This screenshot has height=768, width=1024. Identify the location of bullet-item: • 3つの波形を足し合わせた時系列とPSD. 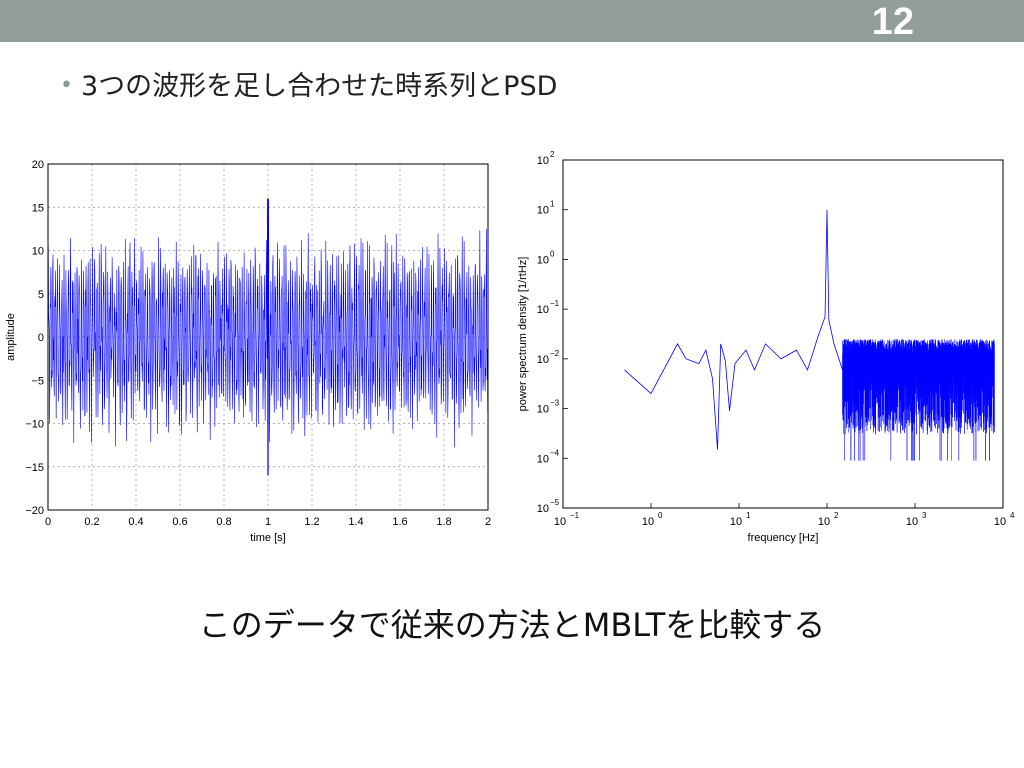
(308, 83).